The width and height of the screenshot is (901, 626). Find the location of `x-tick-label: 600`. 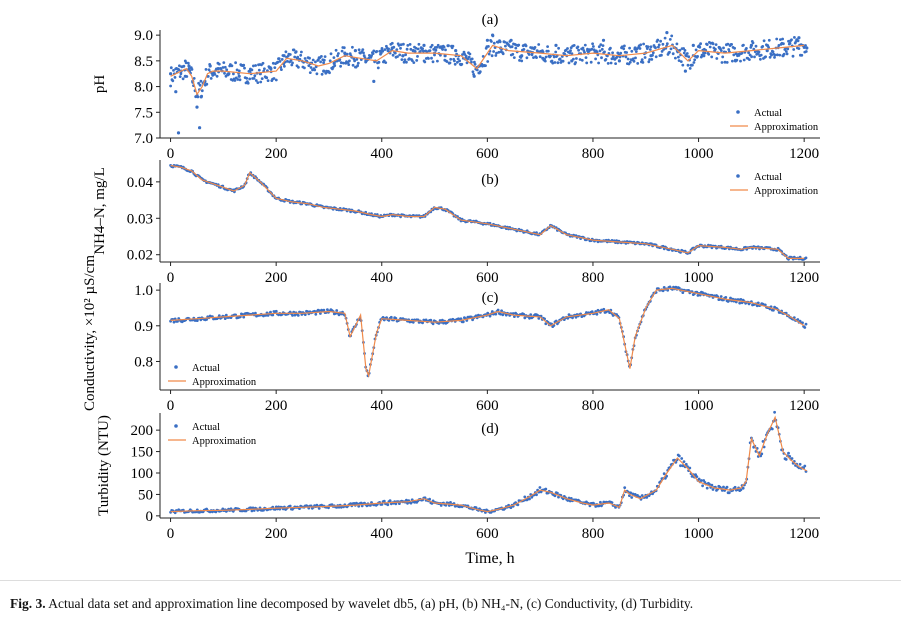

x-tick-label: 600 is located at coordinates (487, 406).